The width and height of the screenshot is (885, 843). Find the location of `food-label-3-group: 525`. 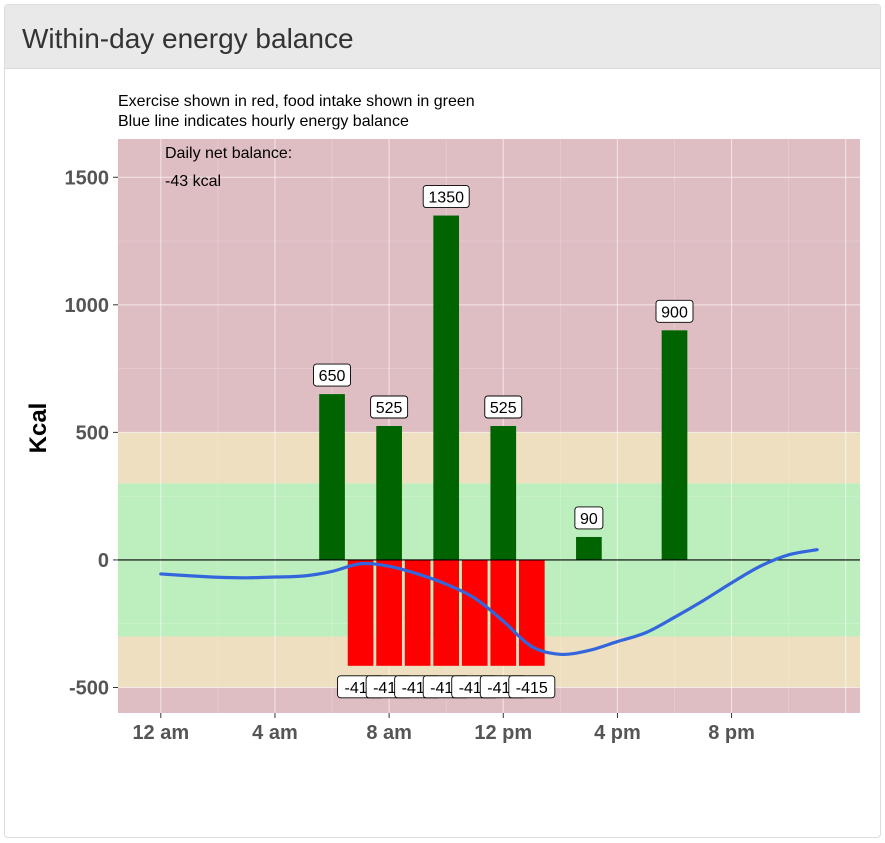

food-label-3-group: 525 is located at coordinates (503, 407).